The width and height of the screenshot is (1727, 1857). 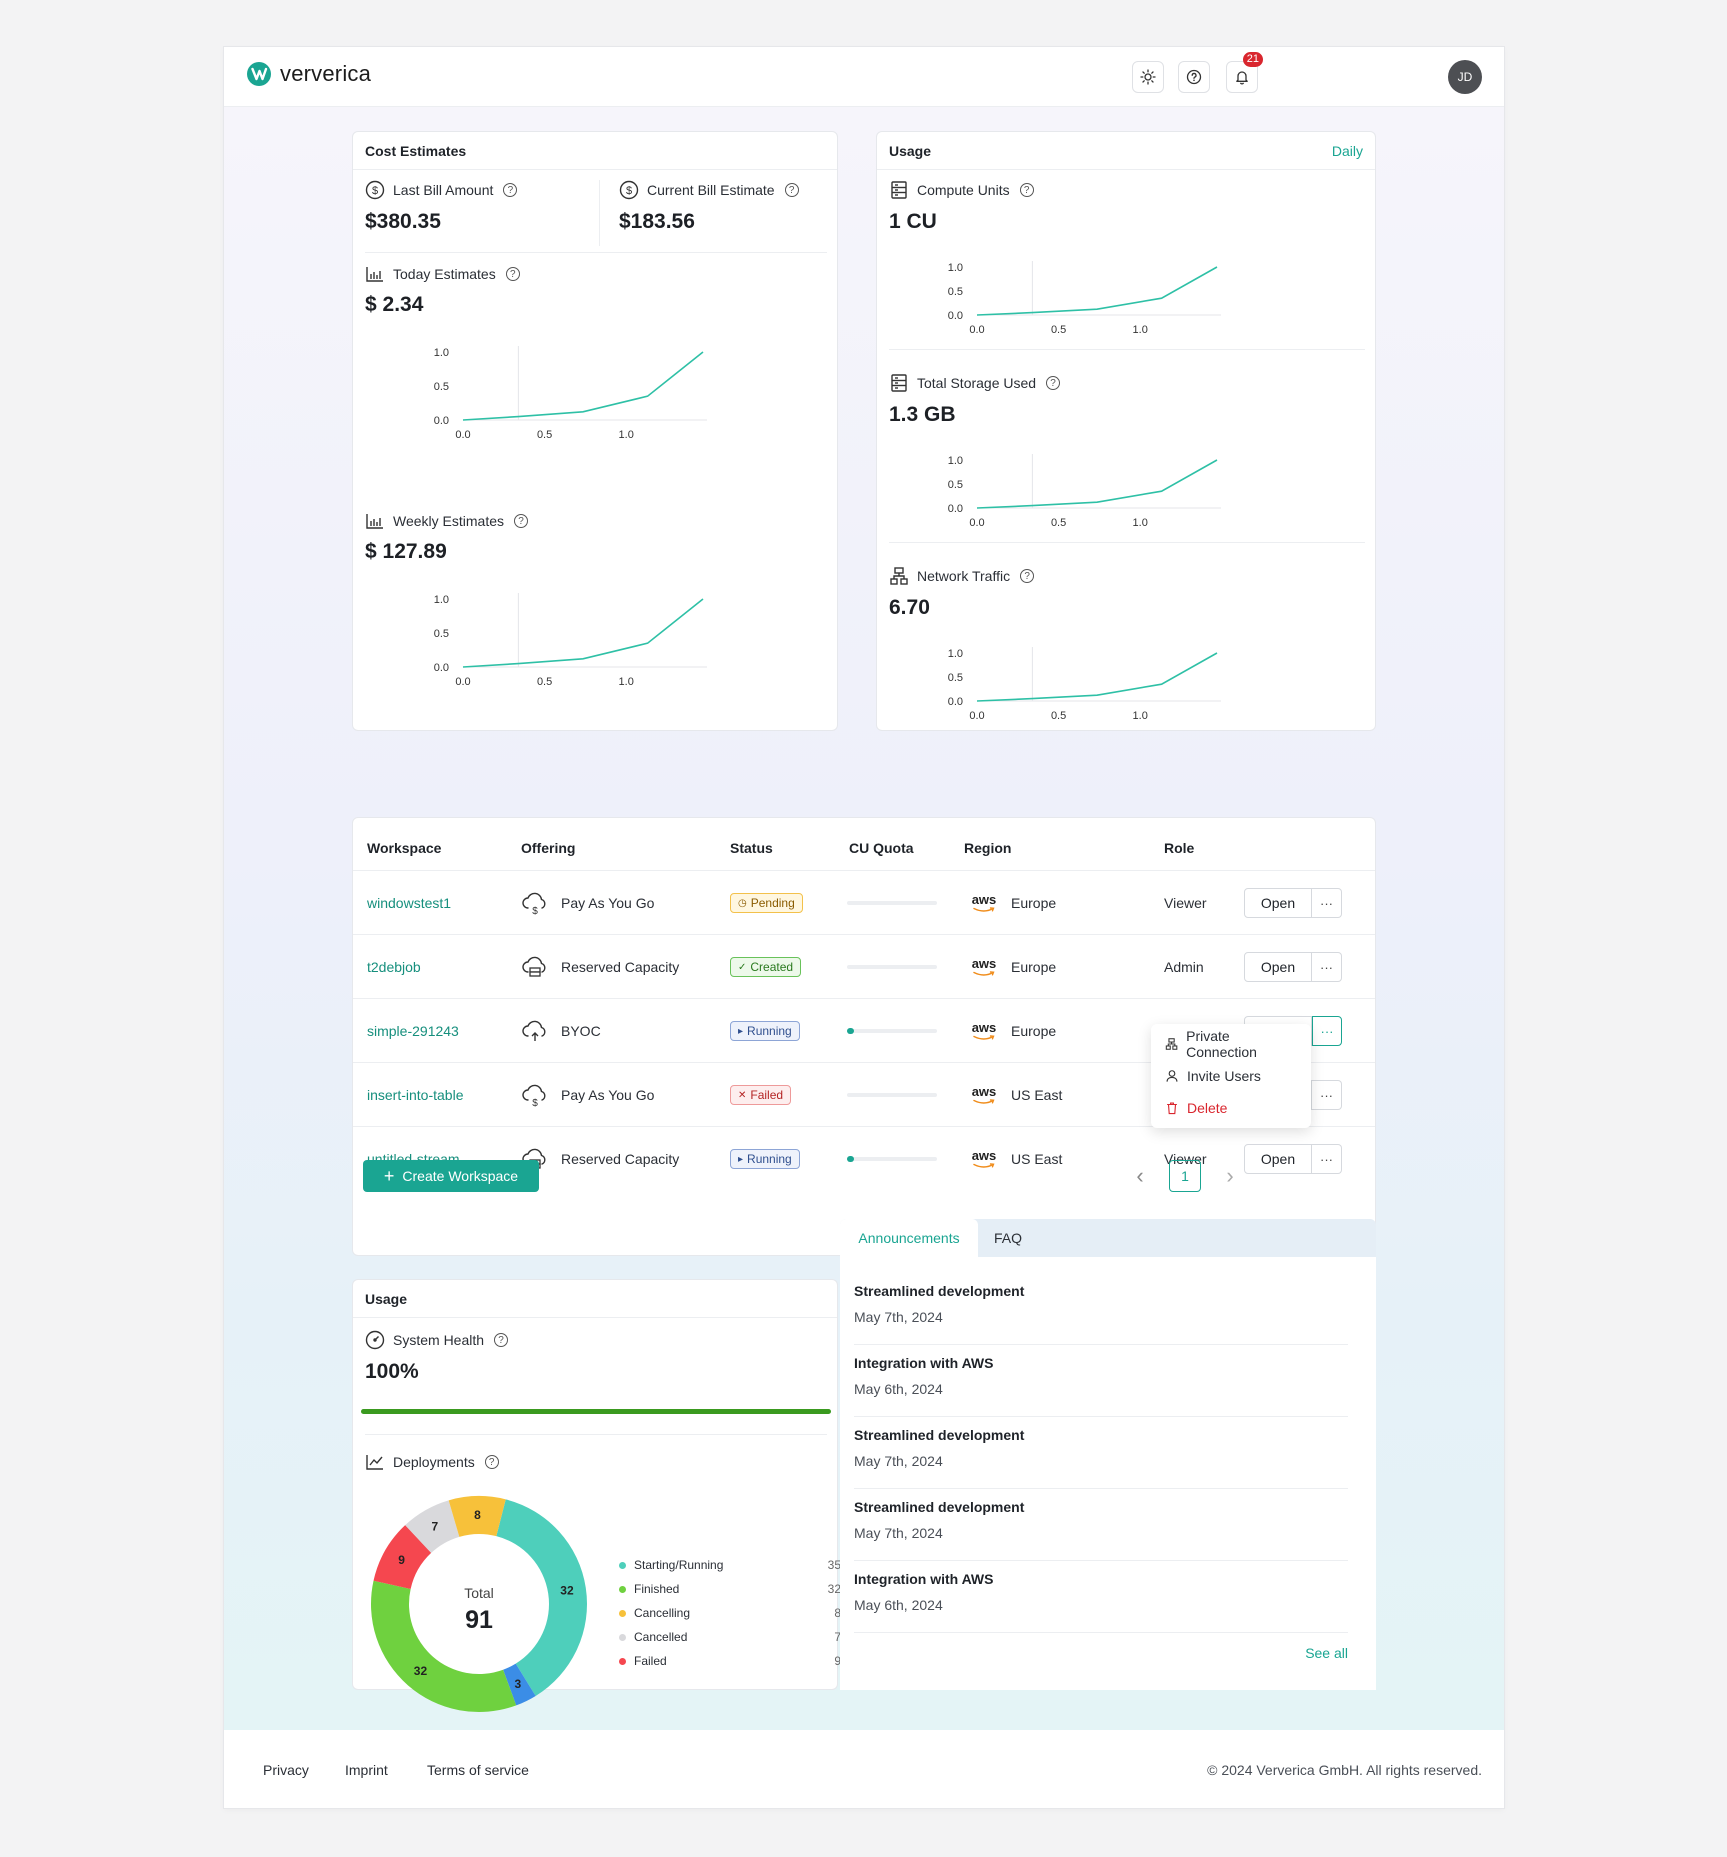 I want to click on workspace-name-link: insert-into-table, so click(x=415, y=1095).